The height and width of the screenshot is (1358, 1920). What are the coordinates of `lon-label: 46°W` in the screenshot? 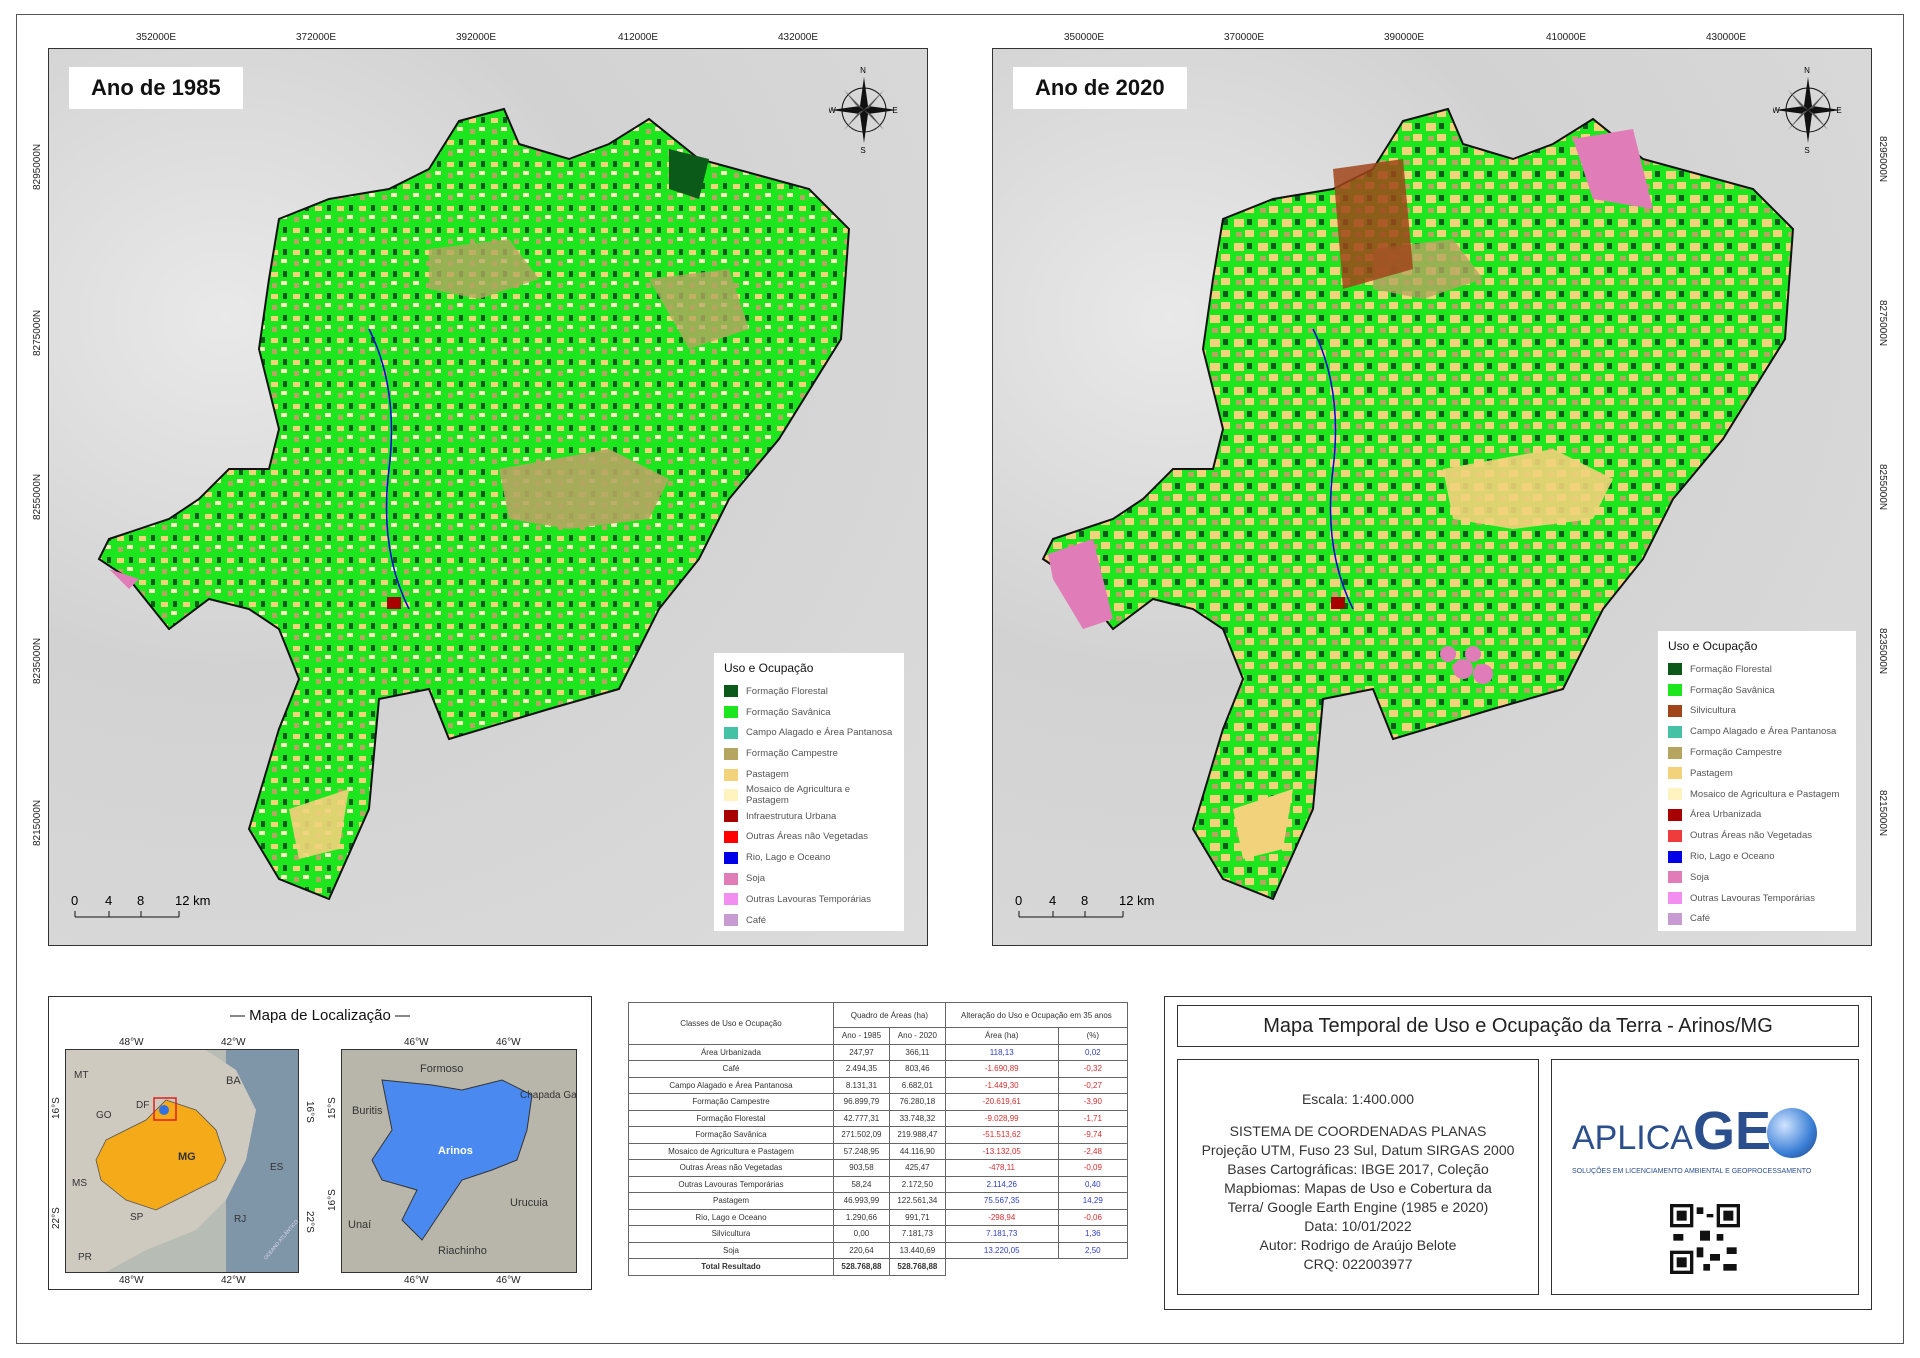 It's located at (416, 1042).